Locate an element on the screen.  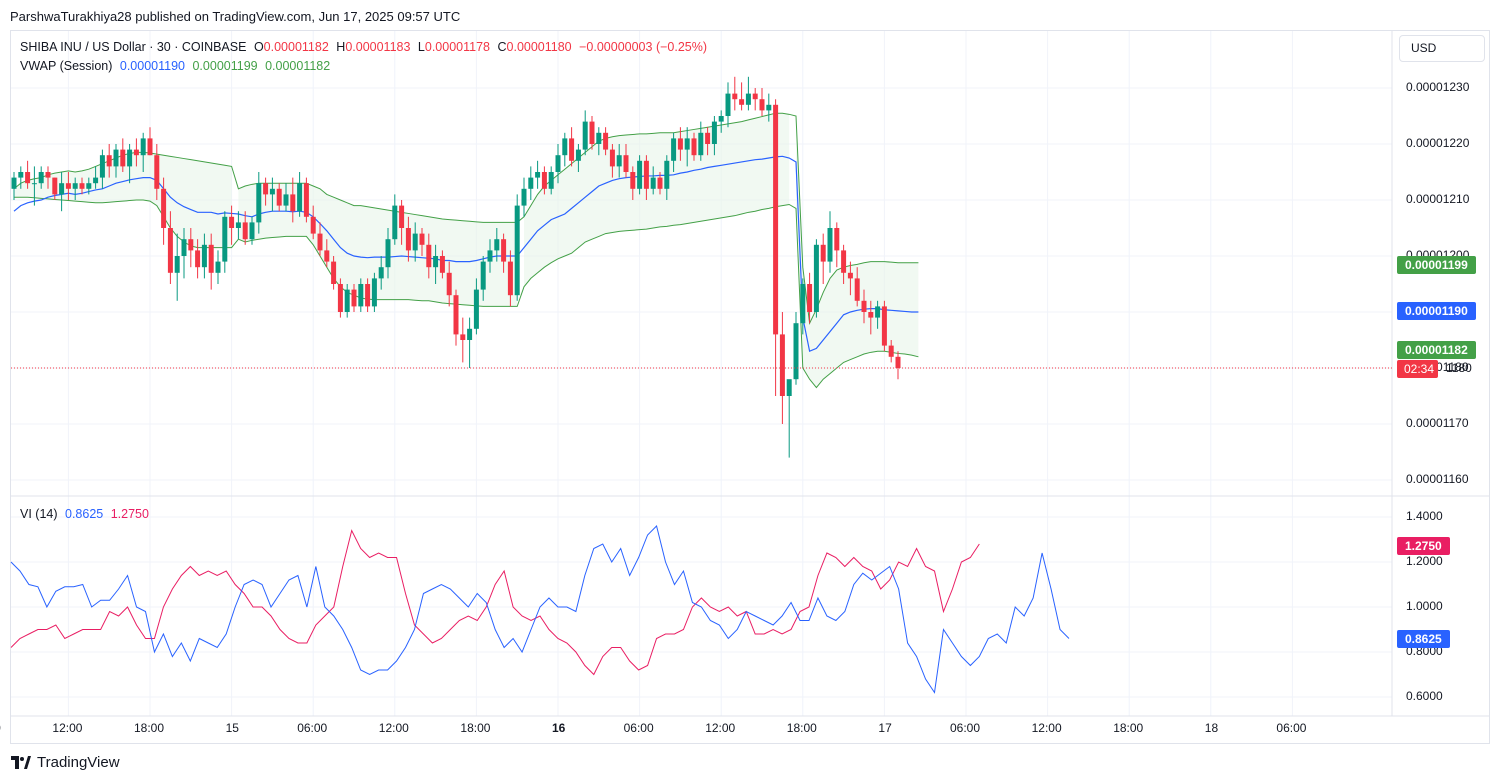
time-tick-label: 18 is located at coordinates (1211, 728).